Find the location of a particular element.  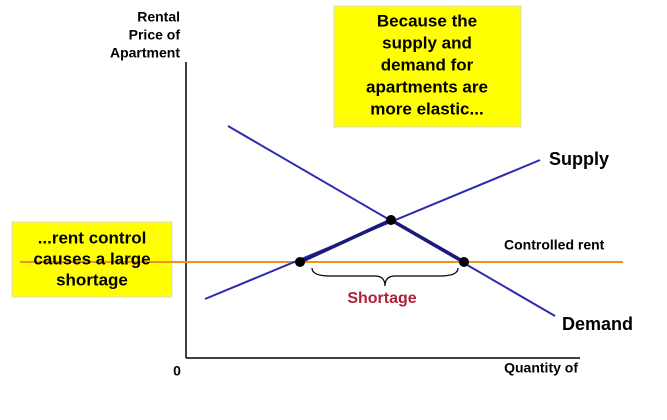

controlled-rent-label: Controlled rent is located at coordinates (554, 245).